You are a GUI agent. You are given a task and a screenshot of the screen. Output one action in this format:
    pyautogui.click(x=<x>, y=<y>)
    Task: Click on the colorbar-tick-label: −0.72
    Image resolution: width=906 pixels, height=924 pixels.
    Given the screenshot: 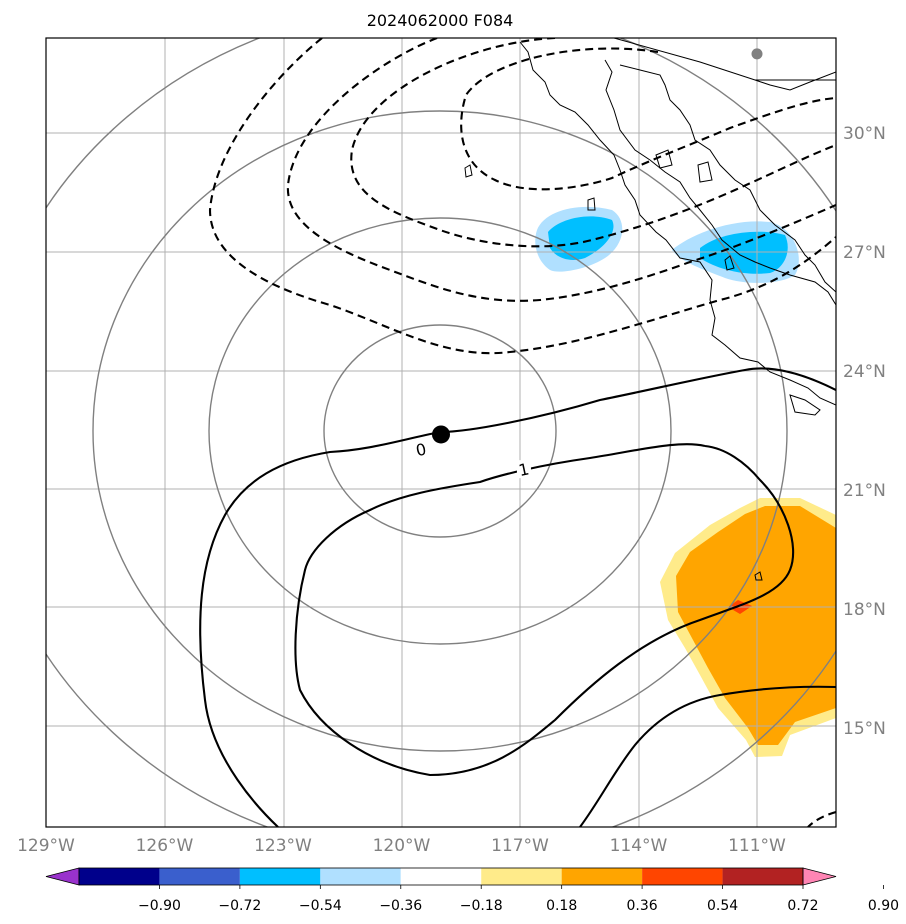 What is the action you would take?
    pyautogui.click(x=239, y=906)
    